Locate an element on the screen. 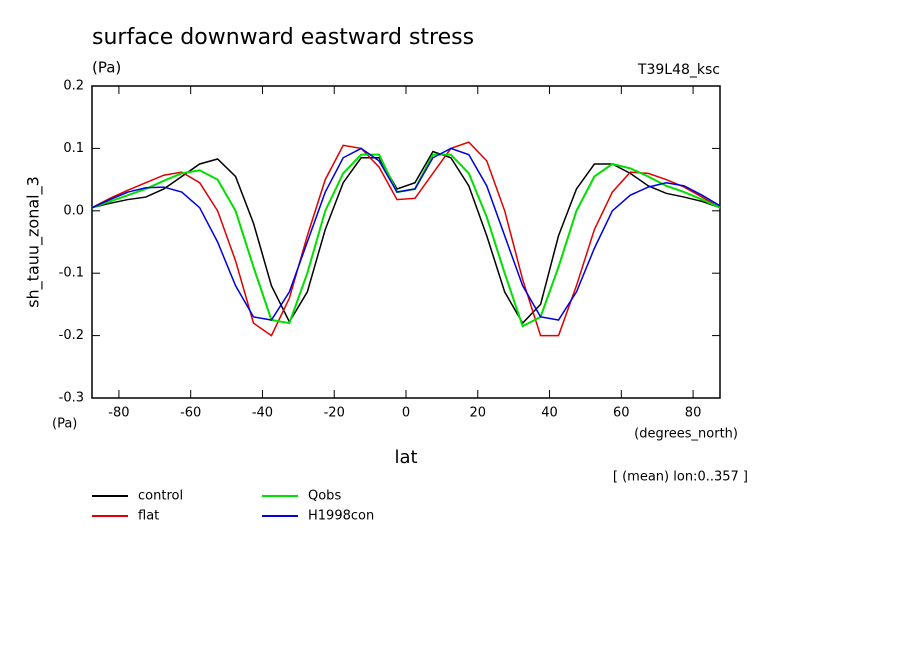 The height and width of the screenshot is (654, 904). legend-label: Qobs is located at coordinates (324, 496).